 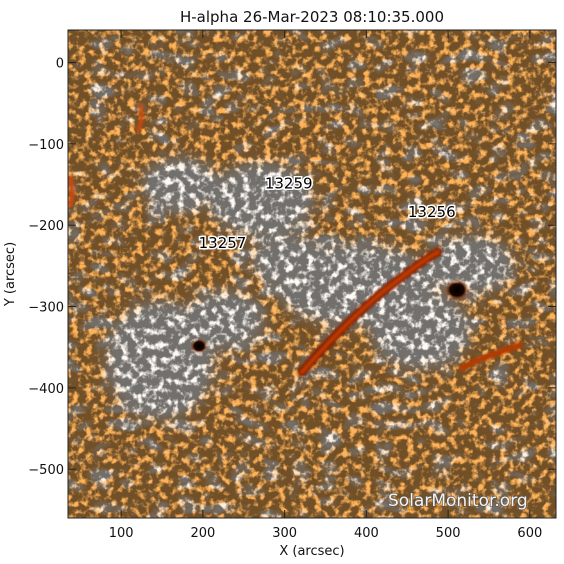 I want to click on active-region-labels: 13259 13256 13257, so click(x=327, y=213).